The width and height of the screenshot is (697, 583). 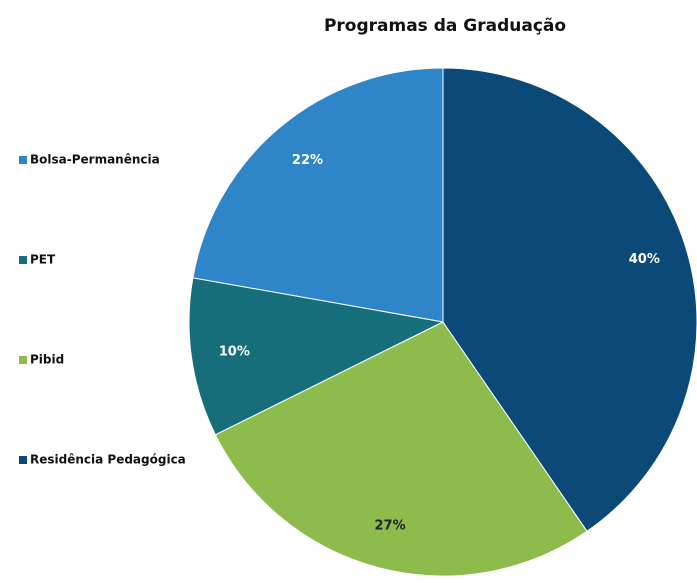 What do you see at coordinates (43, 260) in the screenshot?
I see `legend-label: PET` at bounding box center [43, 260].